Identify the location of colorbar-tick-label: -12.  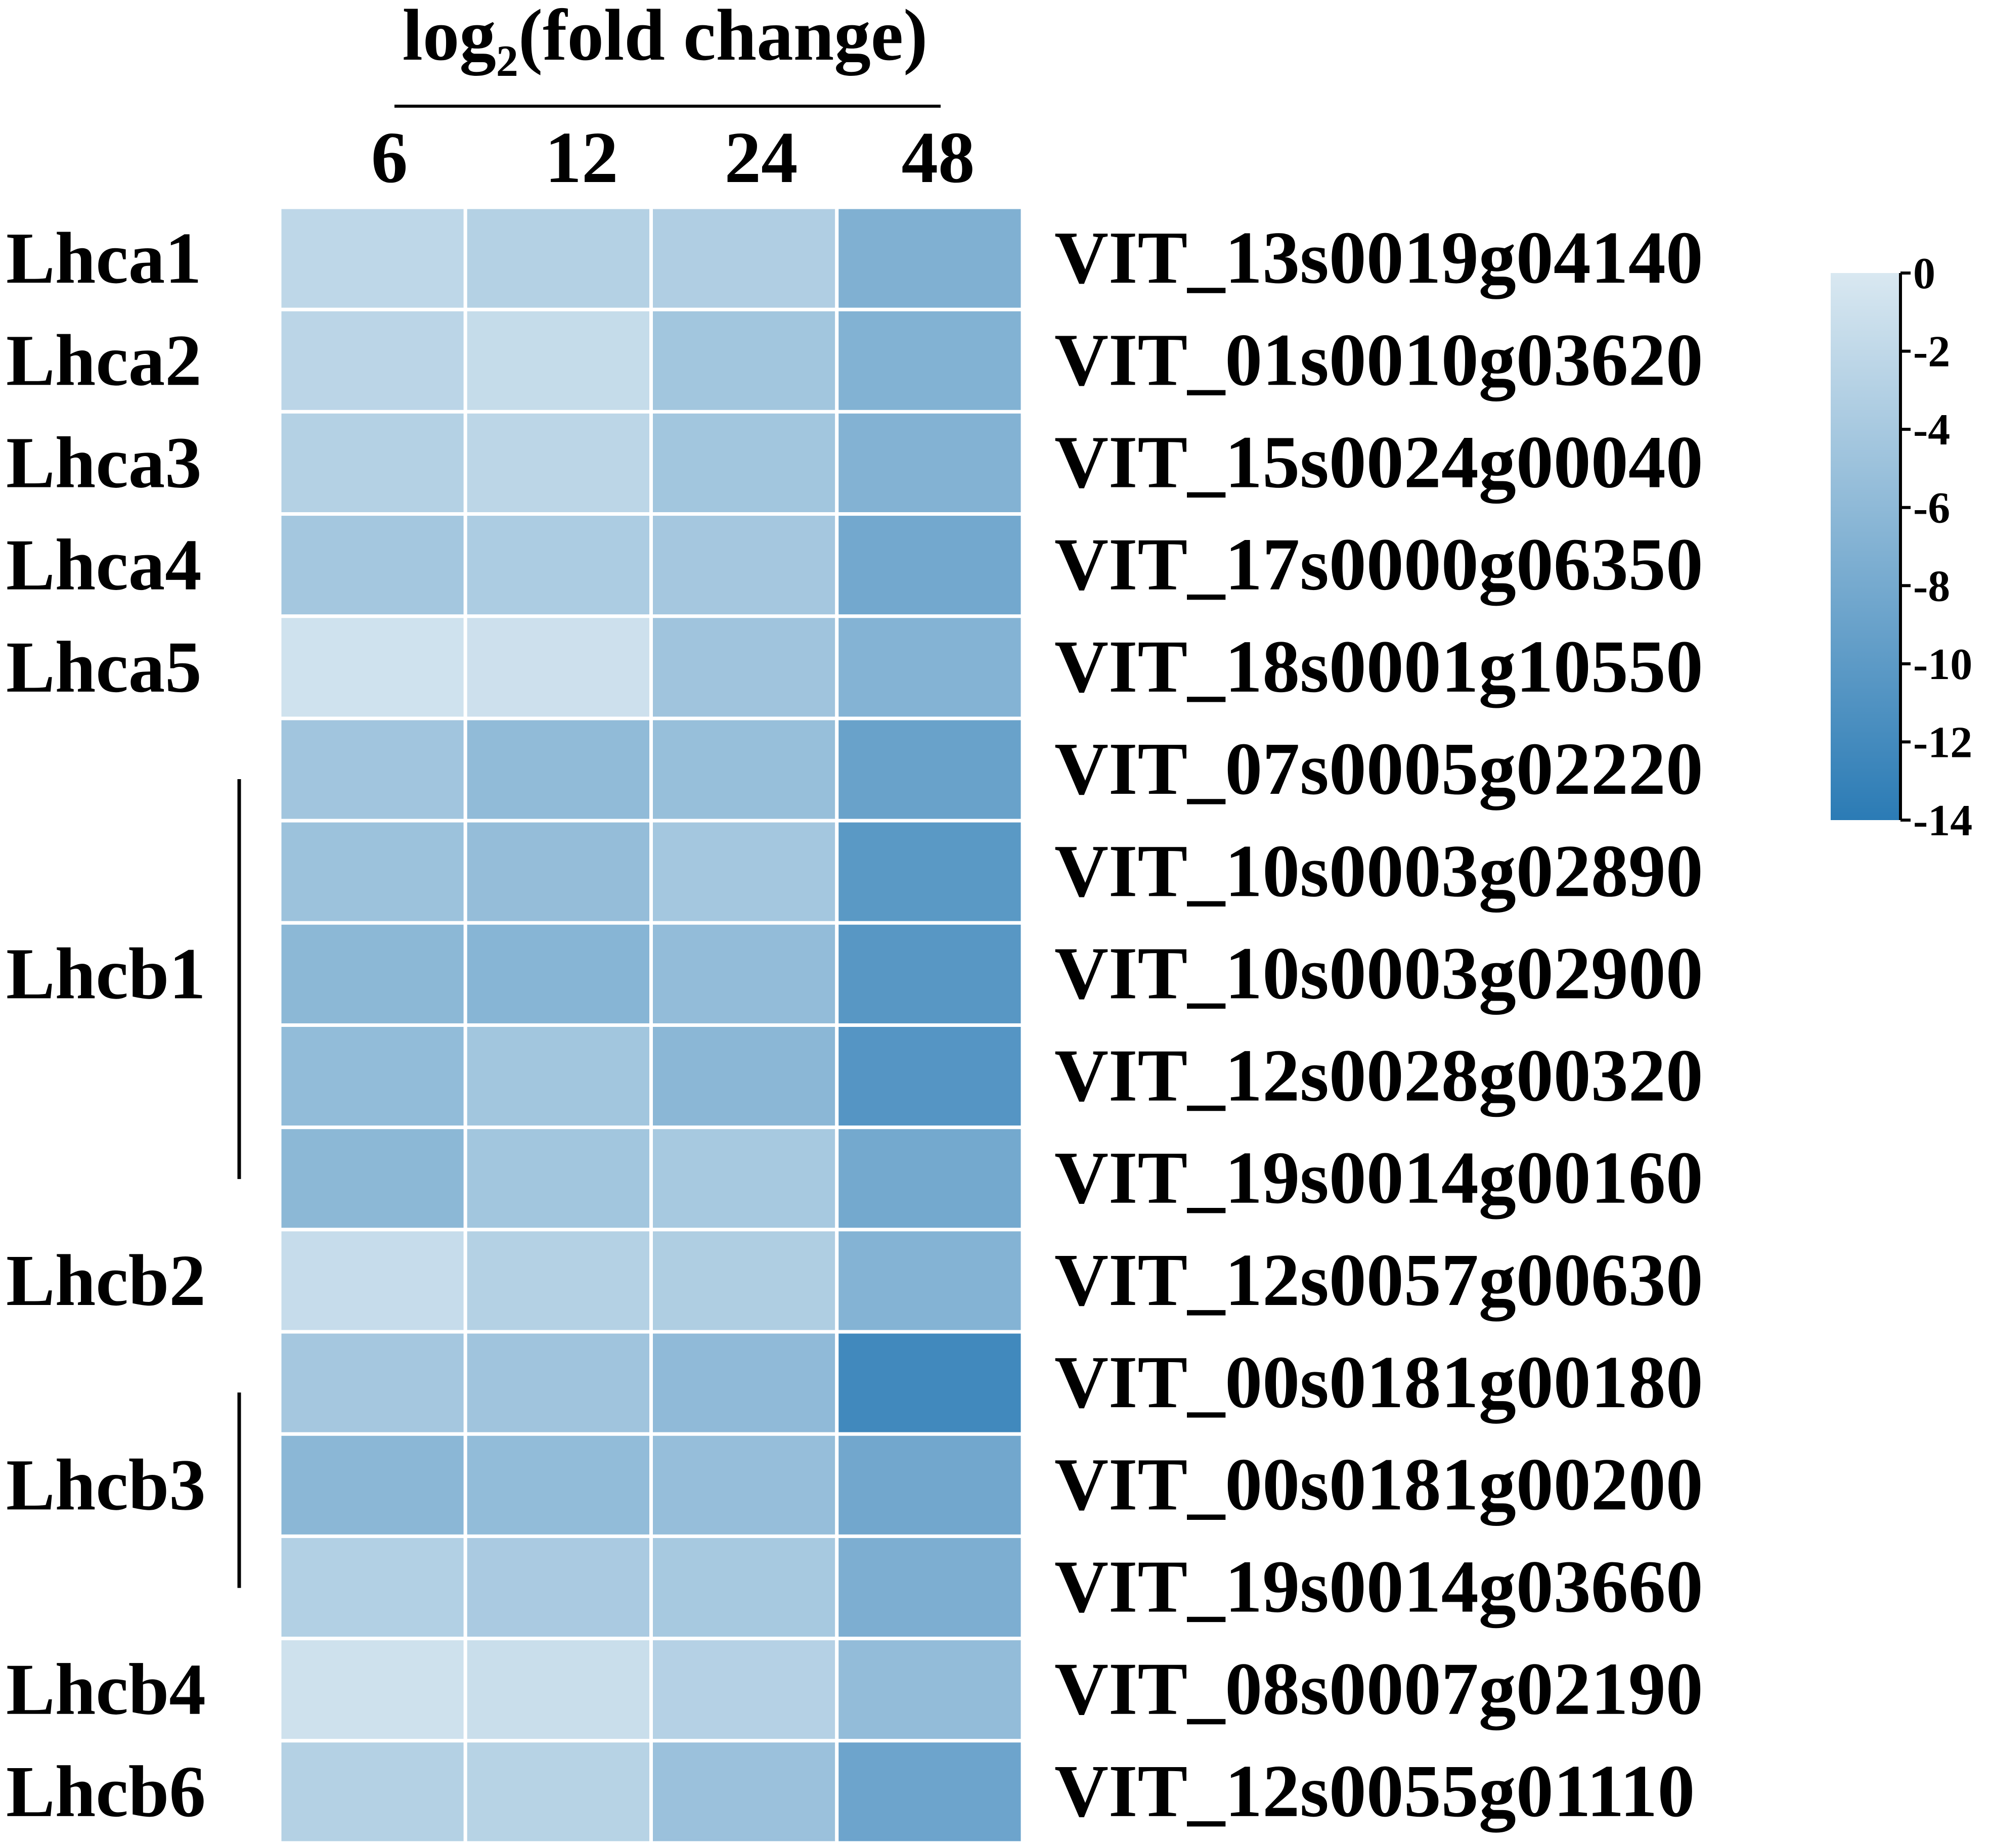
(1942, 742).